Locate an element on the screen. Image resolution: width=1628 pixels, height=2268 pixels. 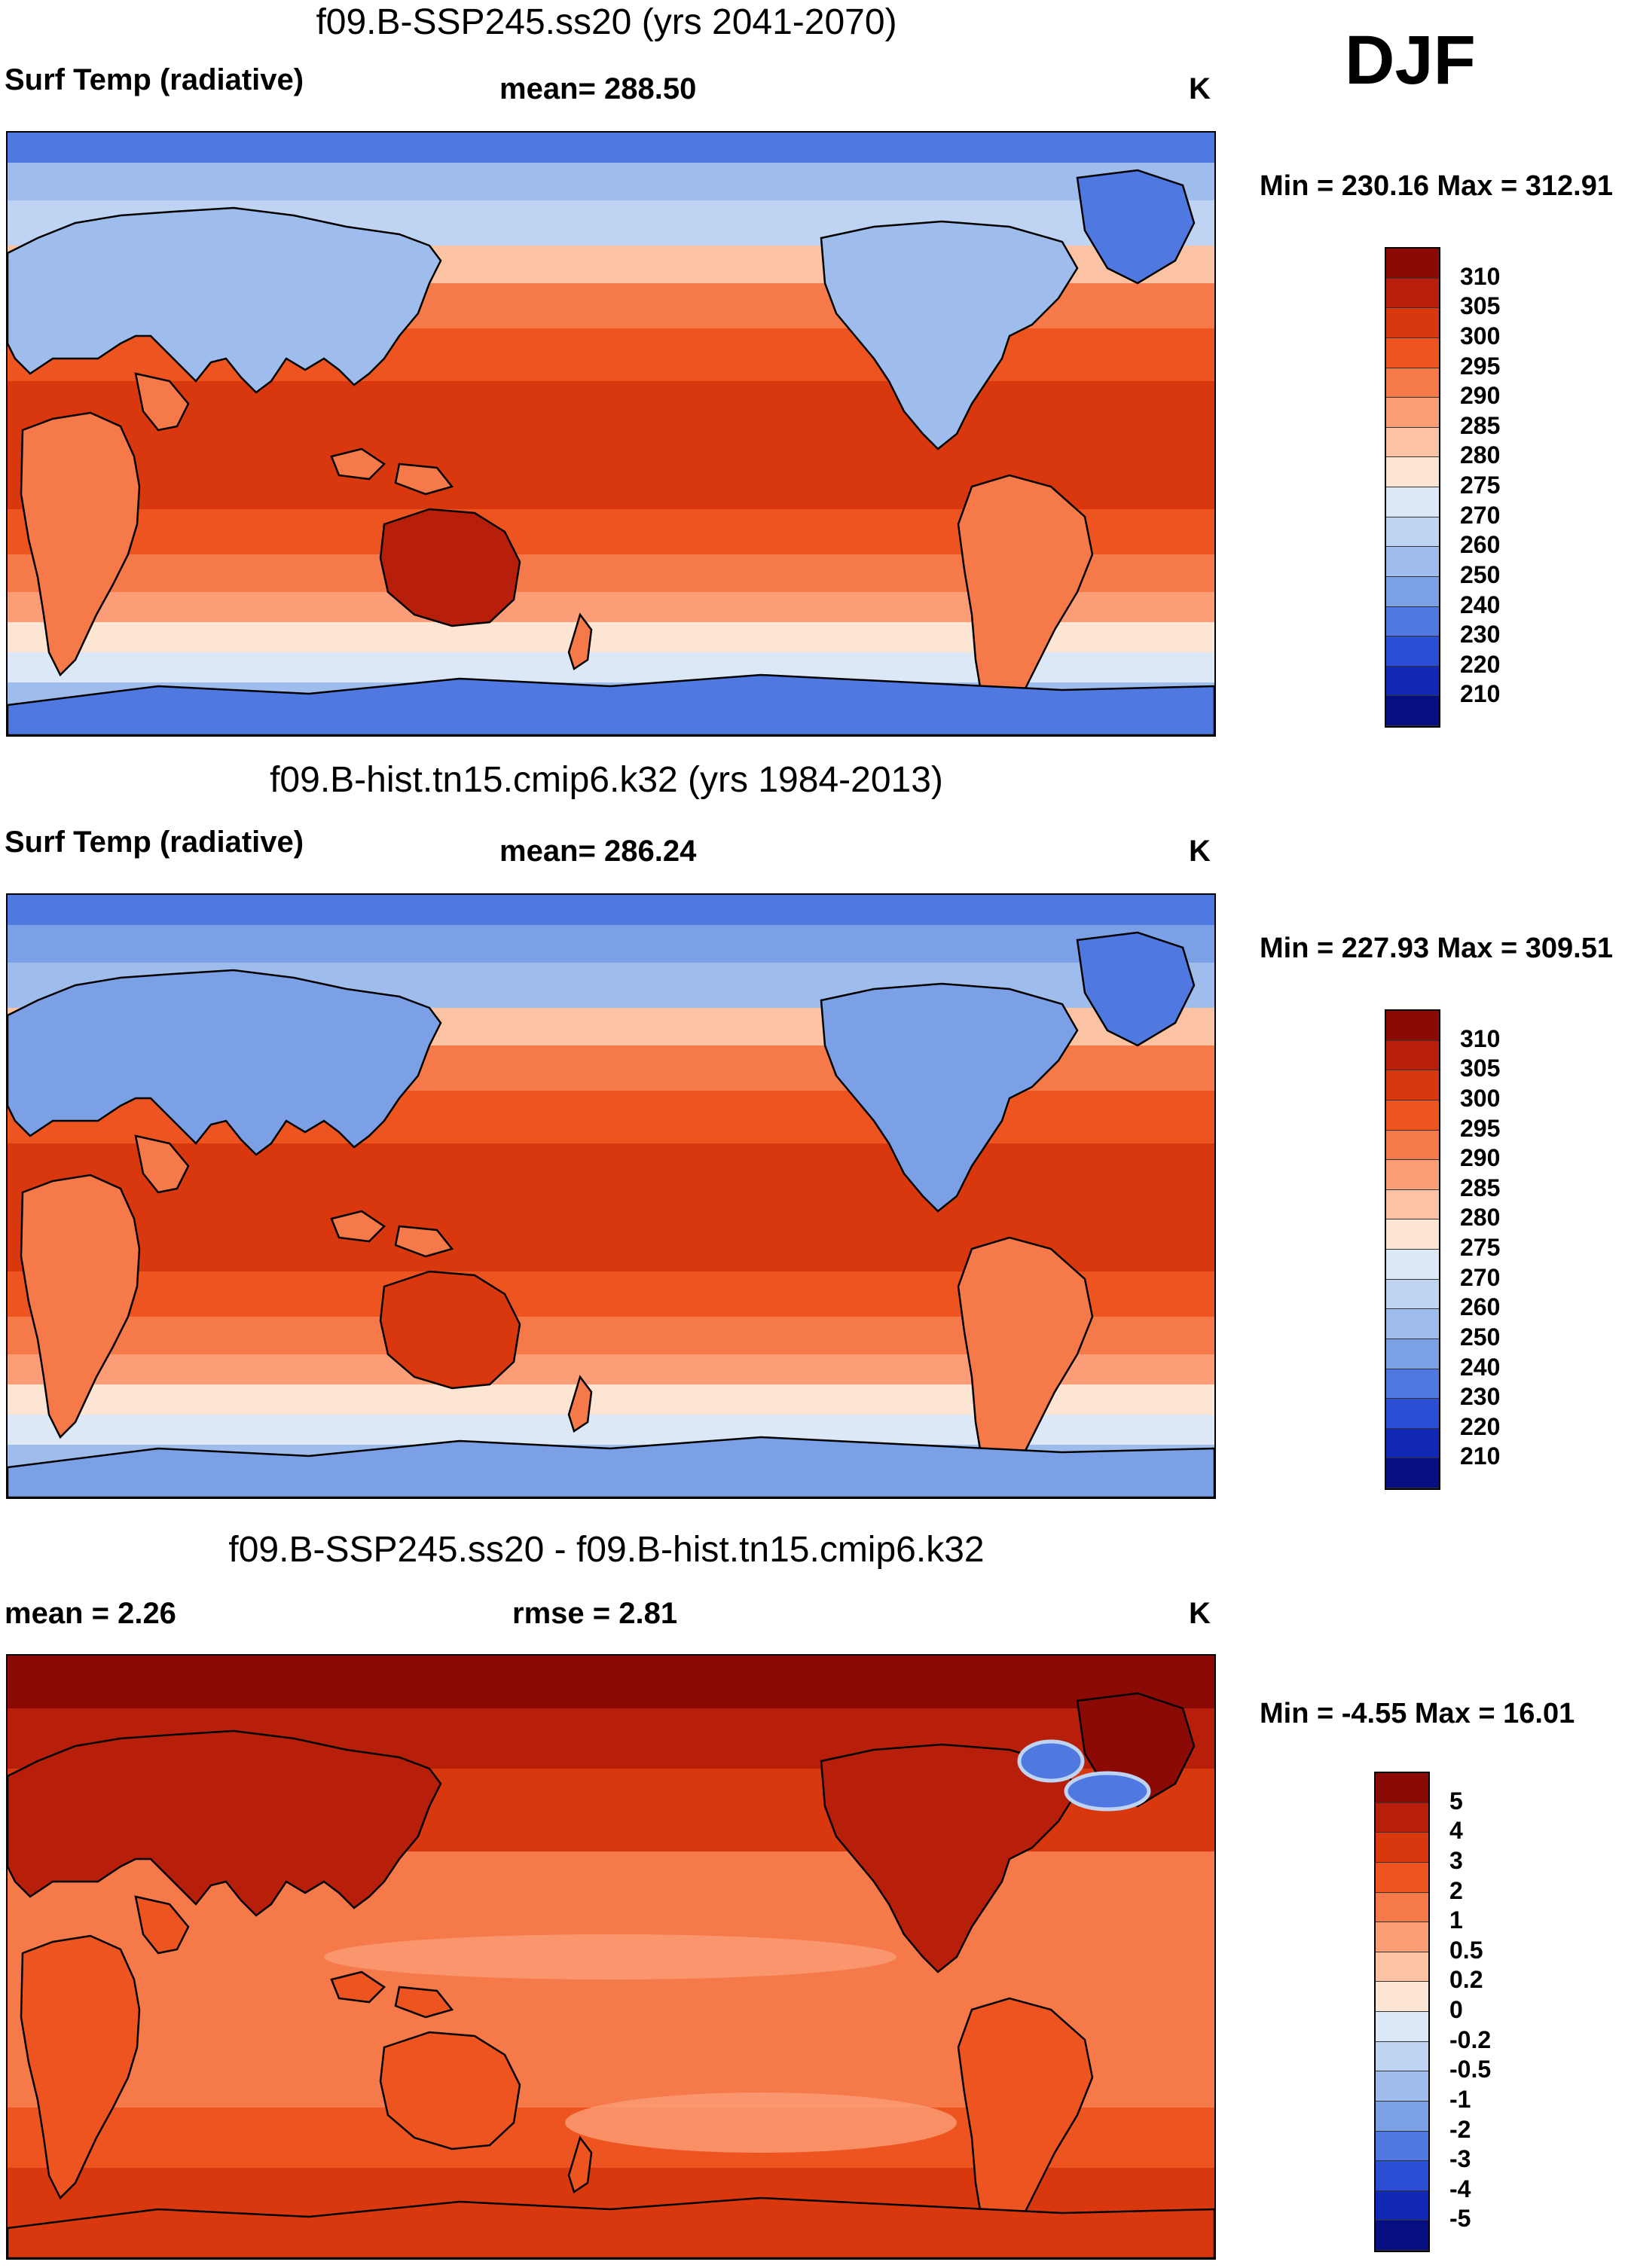
colorbar-tick-label: -3 is located at coordinates (1460, 2159).